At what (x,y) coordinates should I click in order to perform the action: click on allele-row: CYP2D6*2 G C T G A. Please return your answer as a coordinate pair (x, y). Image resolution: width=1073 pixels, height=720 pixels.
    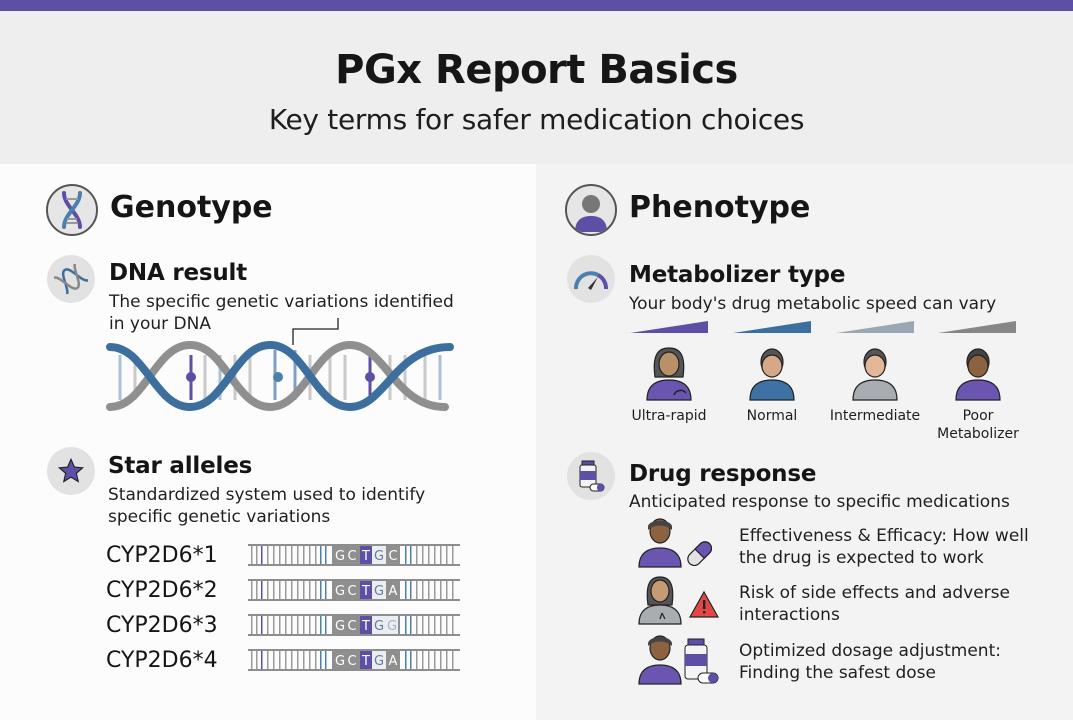
    Looking at the image, I should click on (283, 590).